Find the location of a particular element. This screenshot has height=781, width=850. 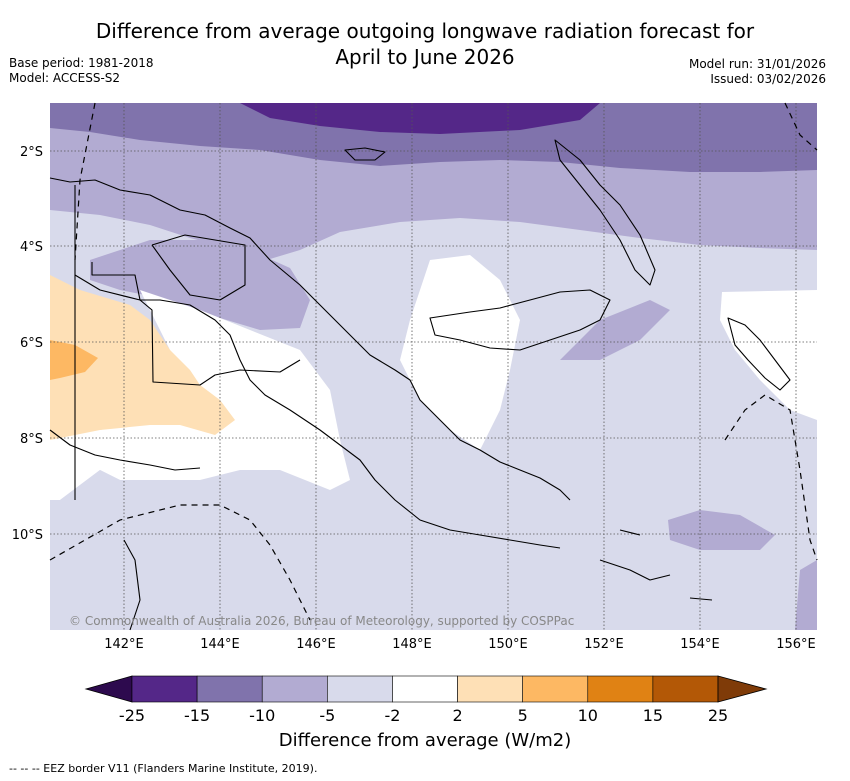

milne-bay-islands is located at coordinates (656, 565).